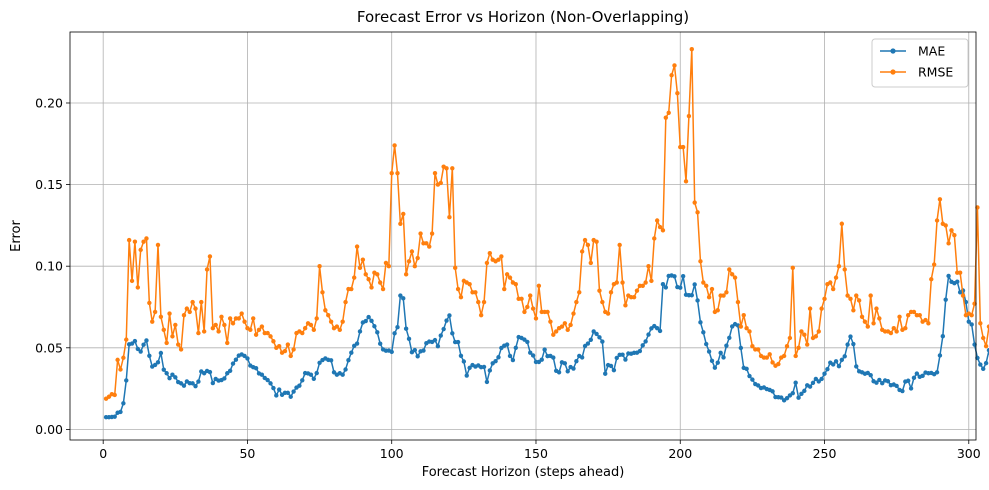 The width and height of the screenshot is (989, 490). Describe the element at coordinates (49, 266) in the screenshot. I see `y-tick-label: 0.10` at that location.